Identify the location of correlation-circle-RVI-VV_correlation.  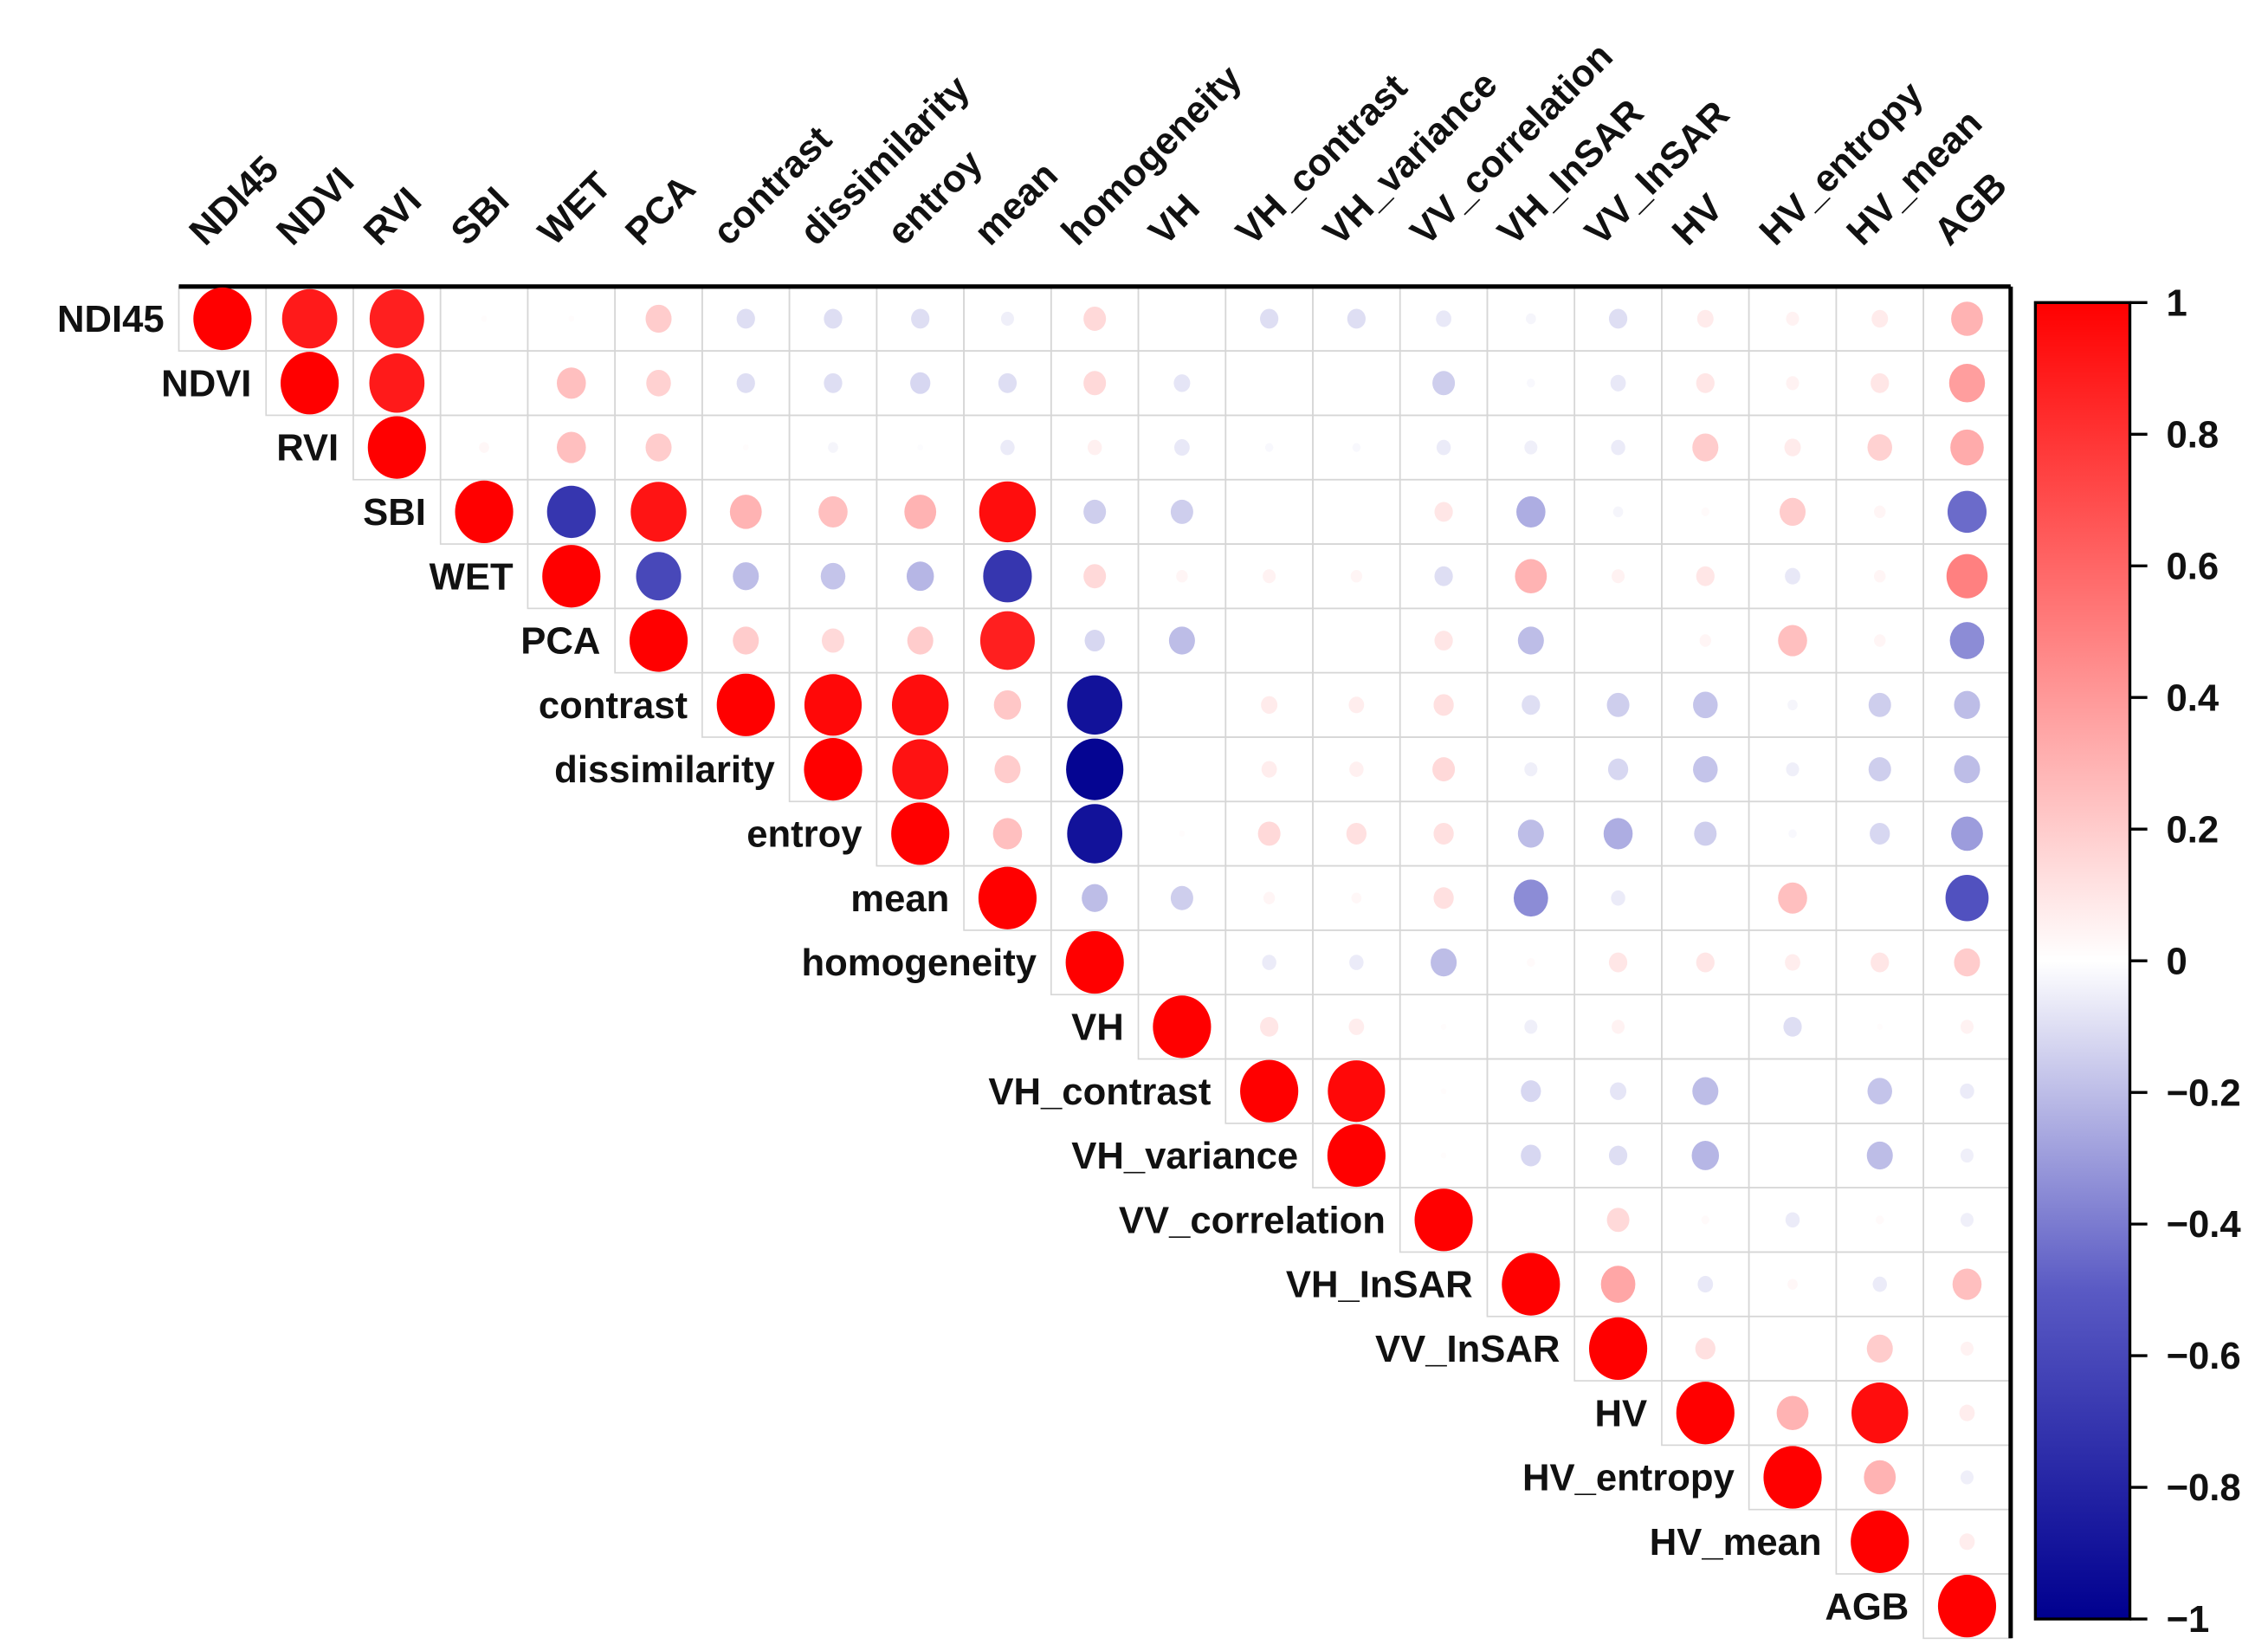
(1443, 447).